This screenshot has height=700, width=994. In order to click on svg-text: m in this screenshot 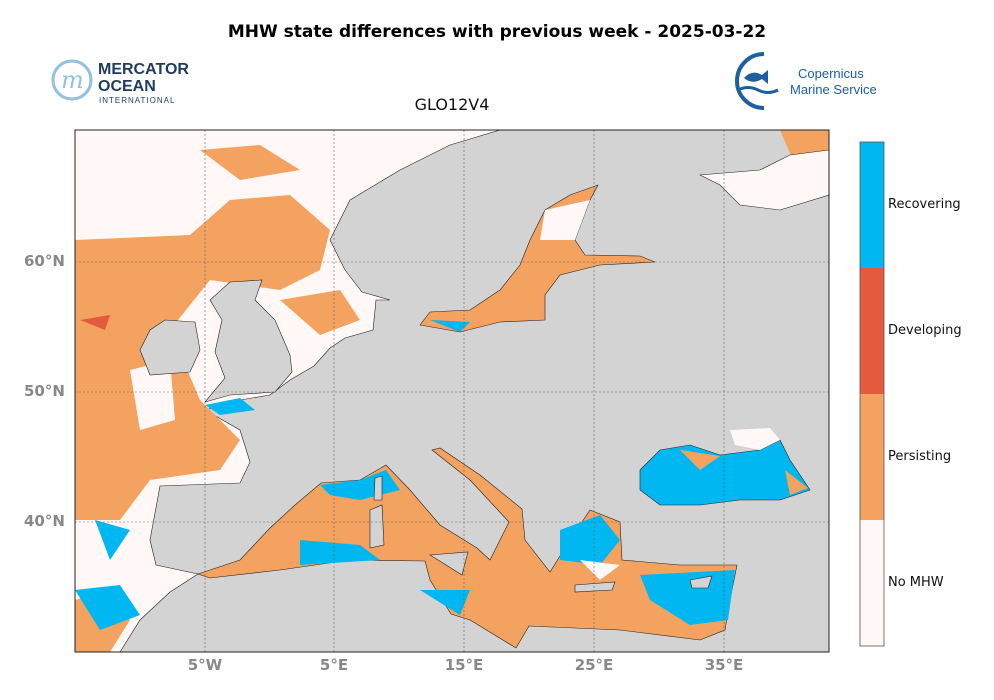, I will do `click(72, 80)`.